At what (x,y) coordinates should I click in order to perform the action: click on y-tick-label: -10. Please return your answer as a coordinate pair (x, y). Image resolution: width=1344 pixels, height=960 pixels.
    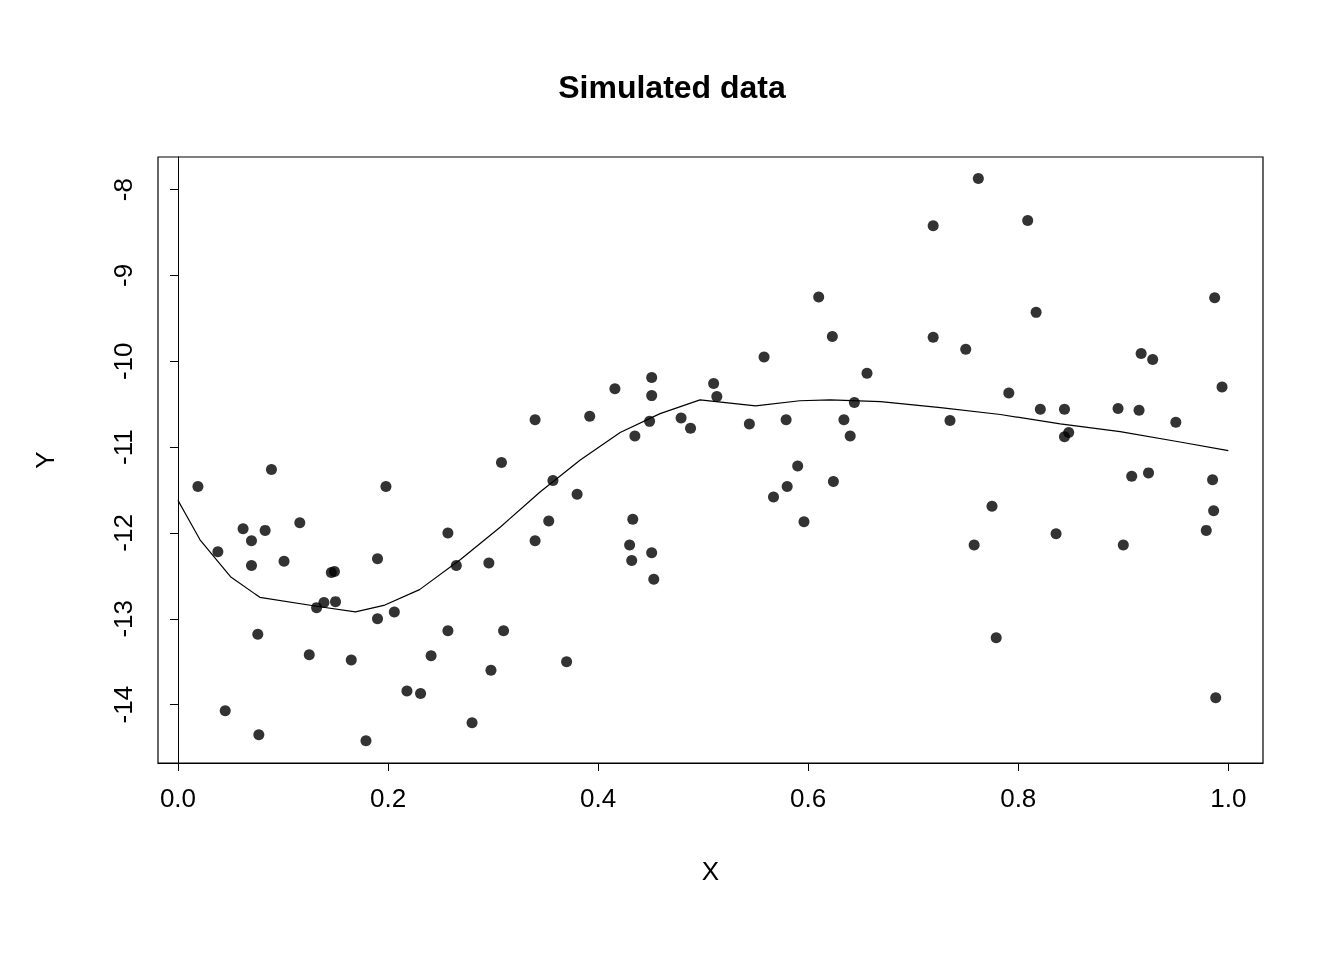
    Looking at the image, I should click on (123, 361).